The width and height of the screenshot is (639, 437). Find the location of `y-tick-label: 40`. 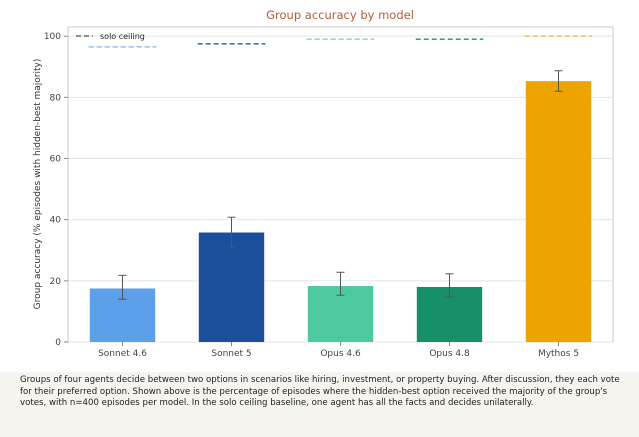

y-tick-label: 40 is located at coordinates (56, 221).